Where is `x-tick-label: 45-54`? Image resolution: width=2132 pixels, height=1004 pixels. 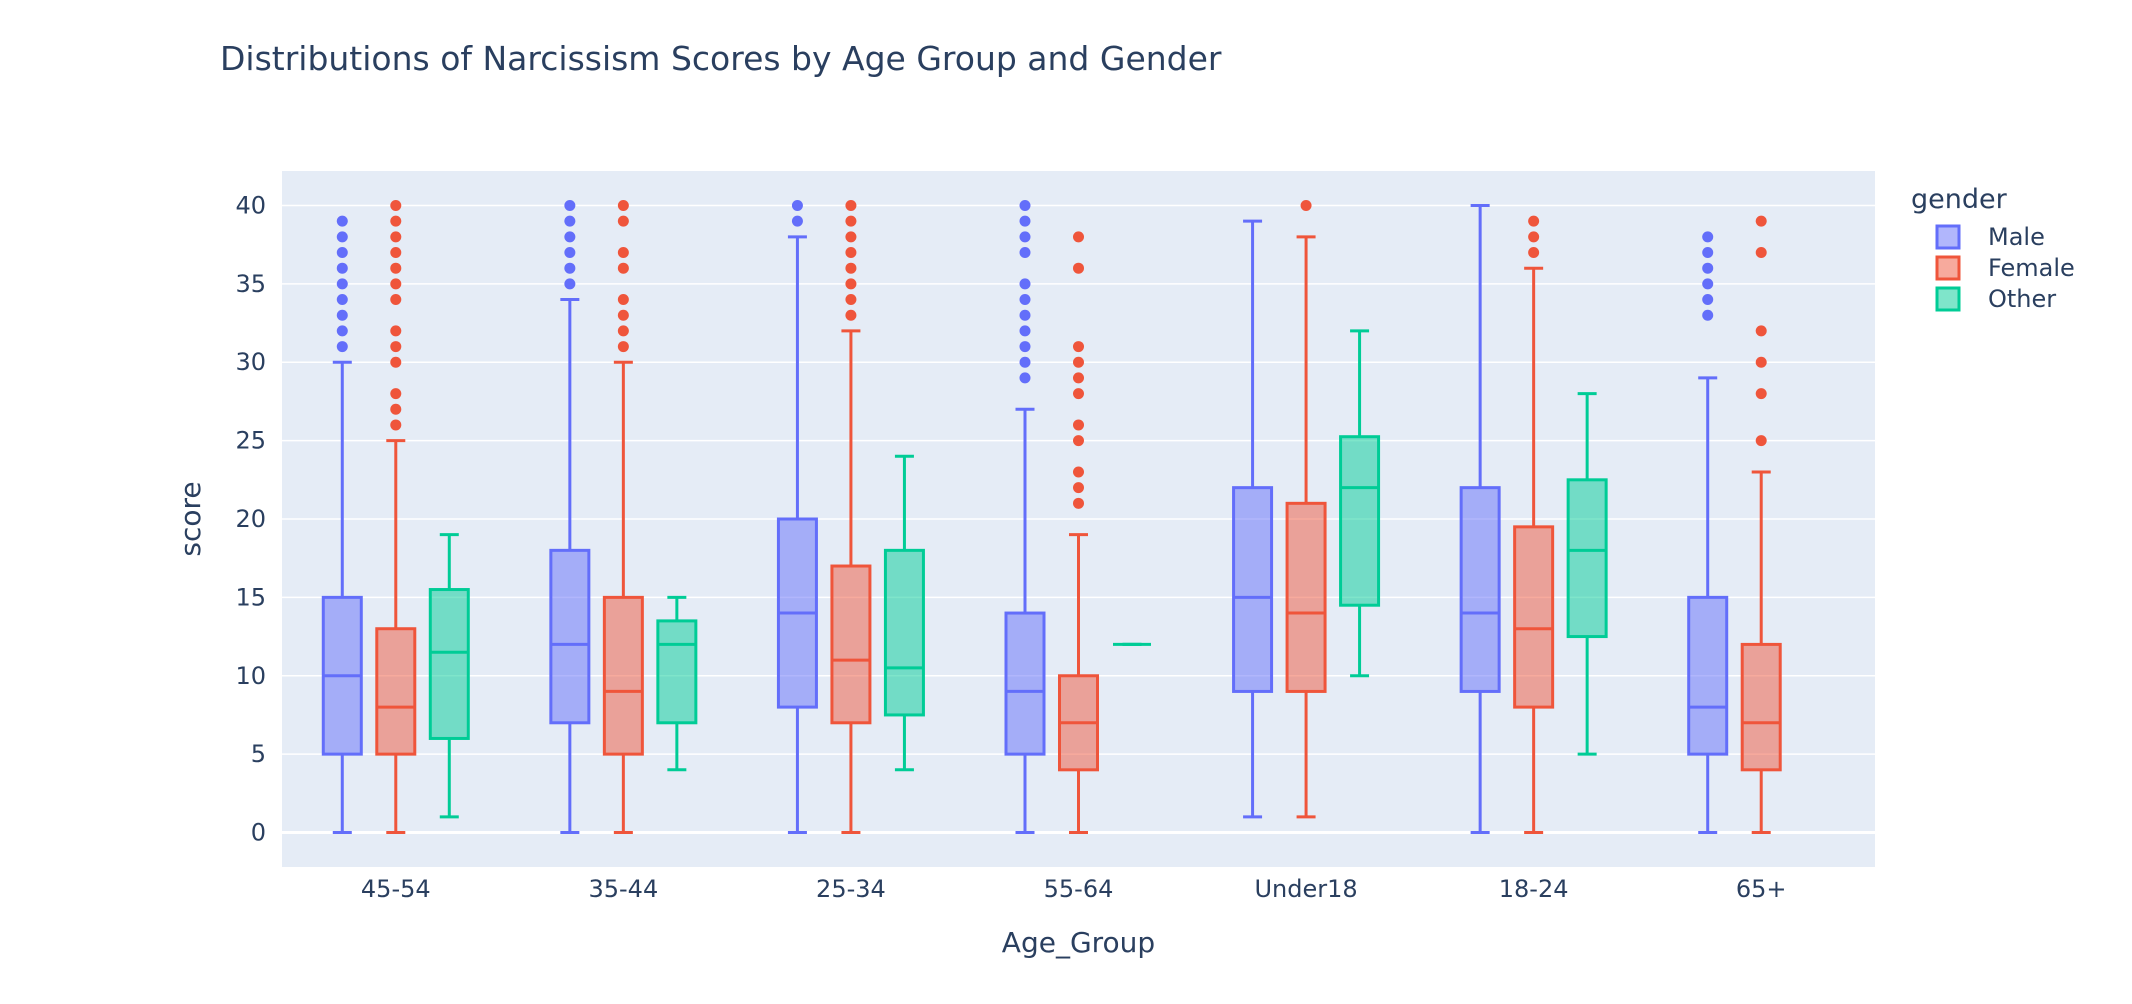 x-tick-label: 45-54 is located at coordinates (396, 889).